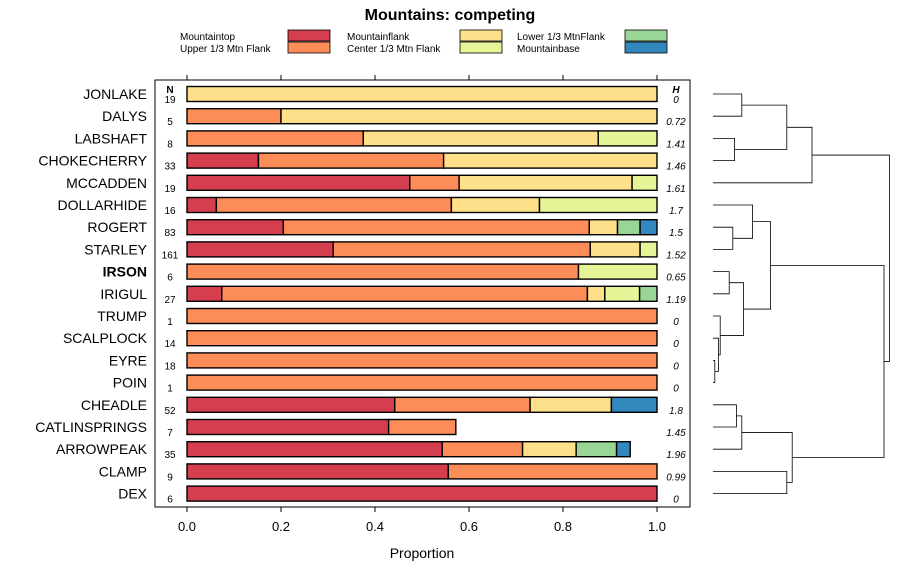 The image size is (900, 580). Describe the element at coordinates (170, 344) in the screenshot. I see `row-n: 14` at that location.